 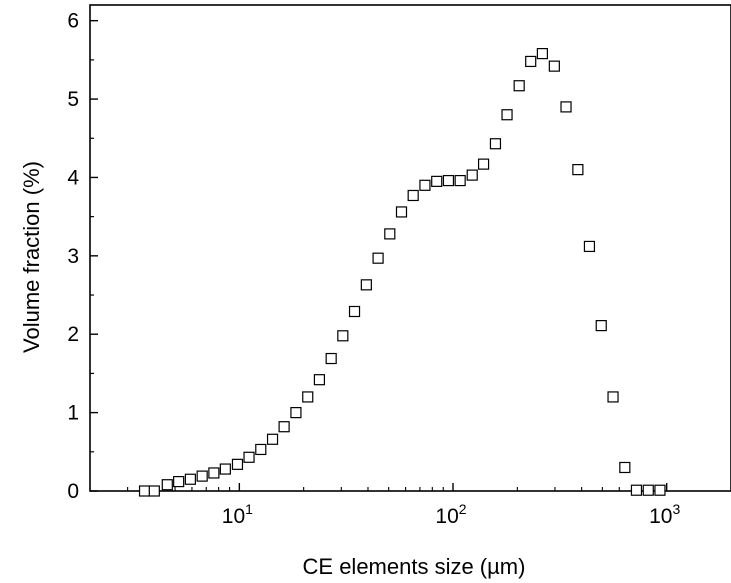 I want to click on x-tick-label: 10³, so click(x=664, y=514).